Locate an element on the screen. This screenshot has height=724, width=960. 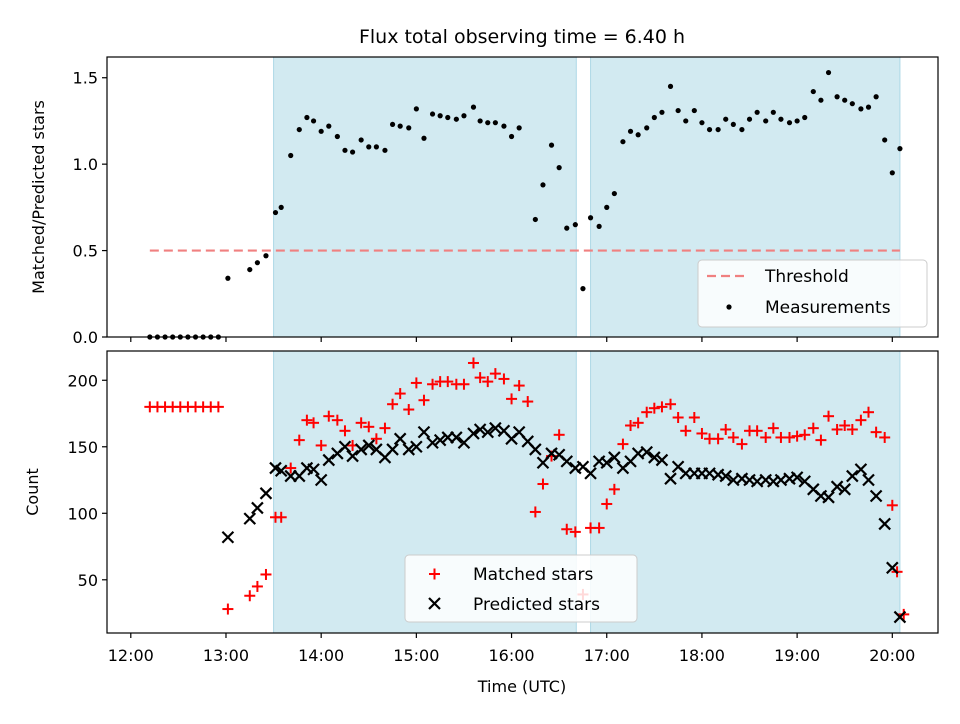
legend-predicted-label: Predicted stars is located at coordinates (536, 605).